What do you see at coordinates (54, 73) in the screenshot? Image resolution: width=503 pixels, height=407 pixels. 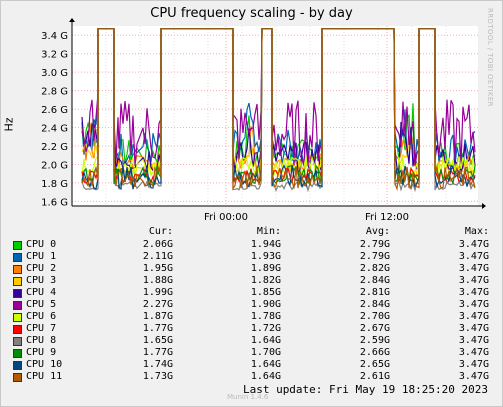 I see `y-tick-label: 3.0 G` at bounding box center [54, 73].